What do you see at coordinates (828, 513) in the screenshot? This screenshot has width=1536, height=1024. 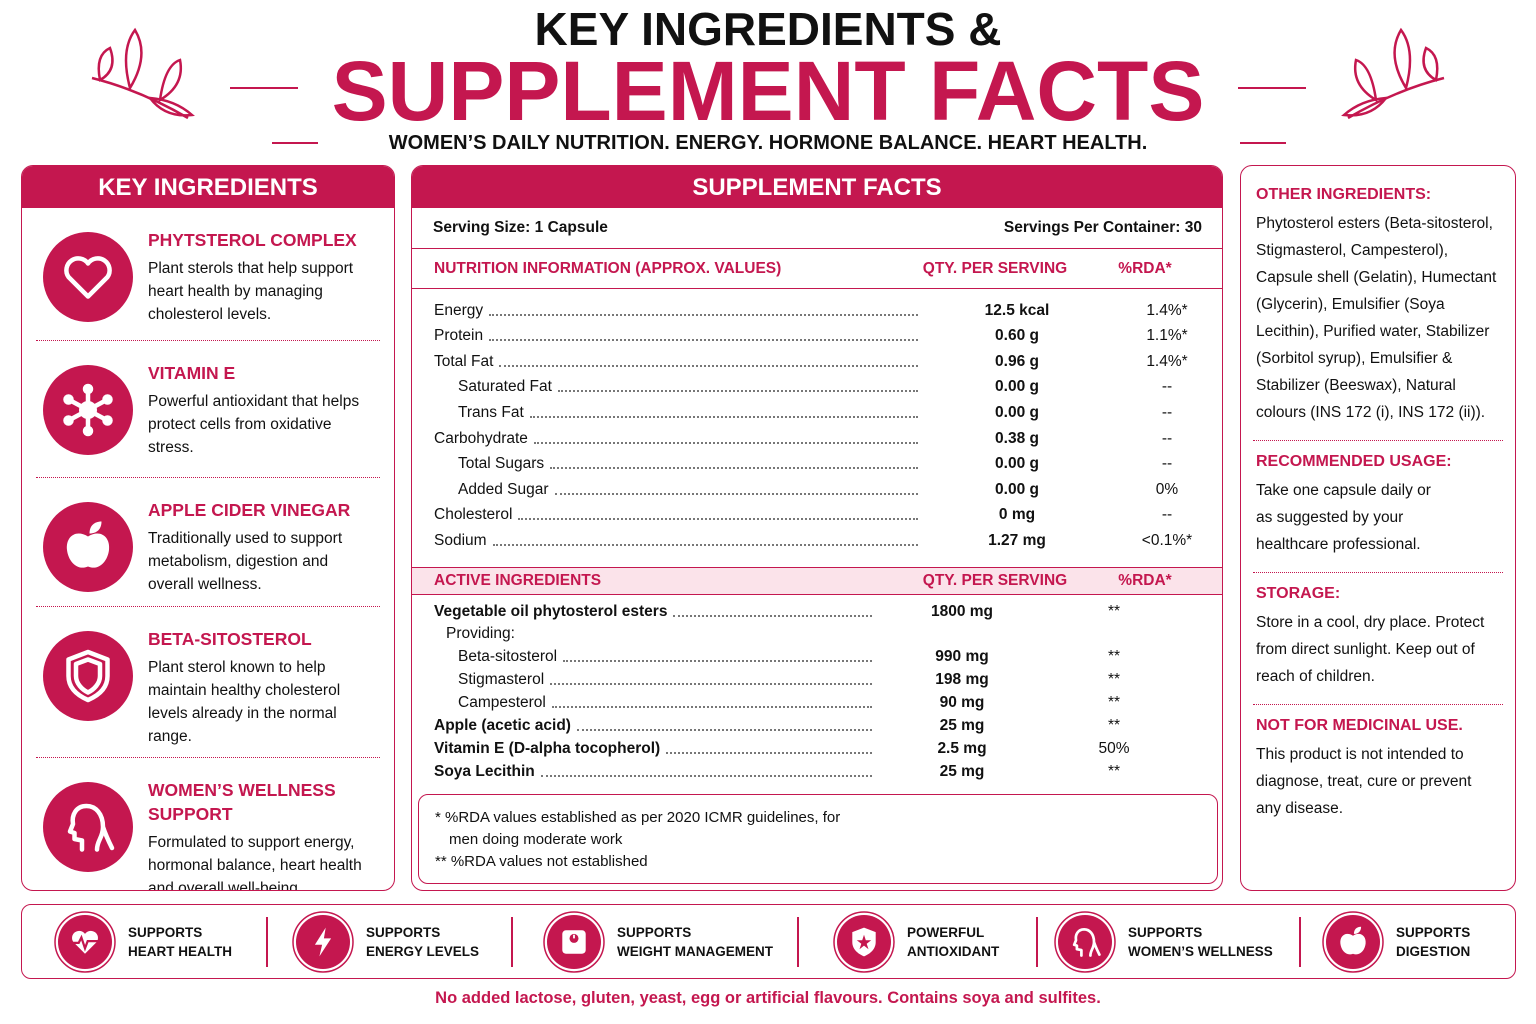 I see `fact-row: Cholesterol 0 mg --` at bounding box center [828, 513].